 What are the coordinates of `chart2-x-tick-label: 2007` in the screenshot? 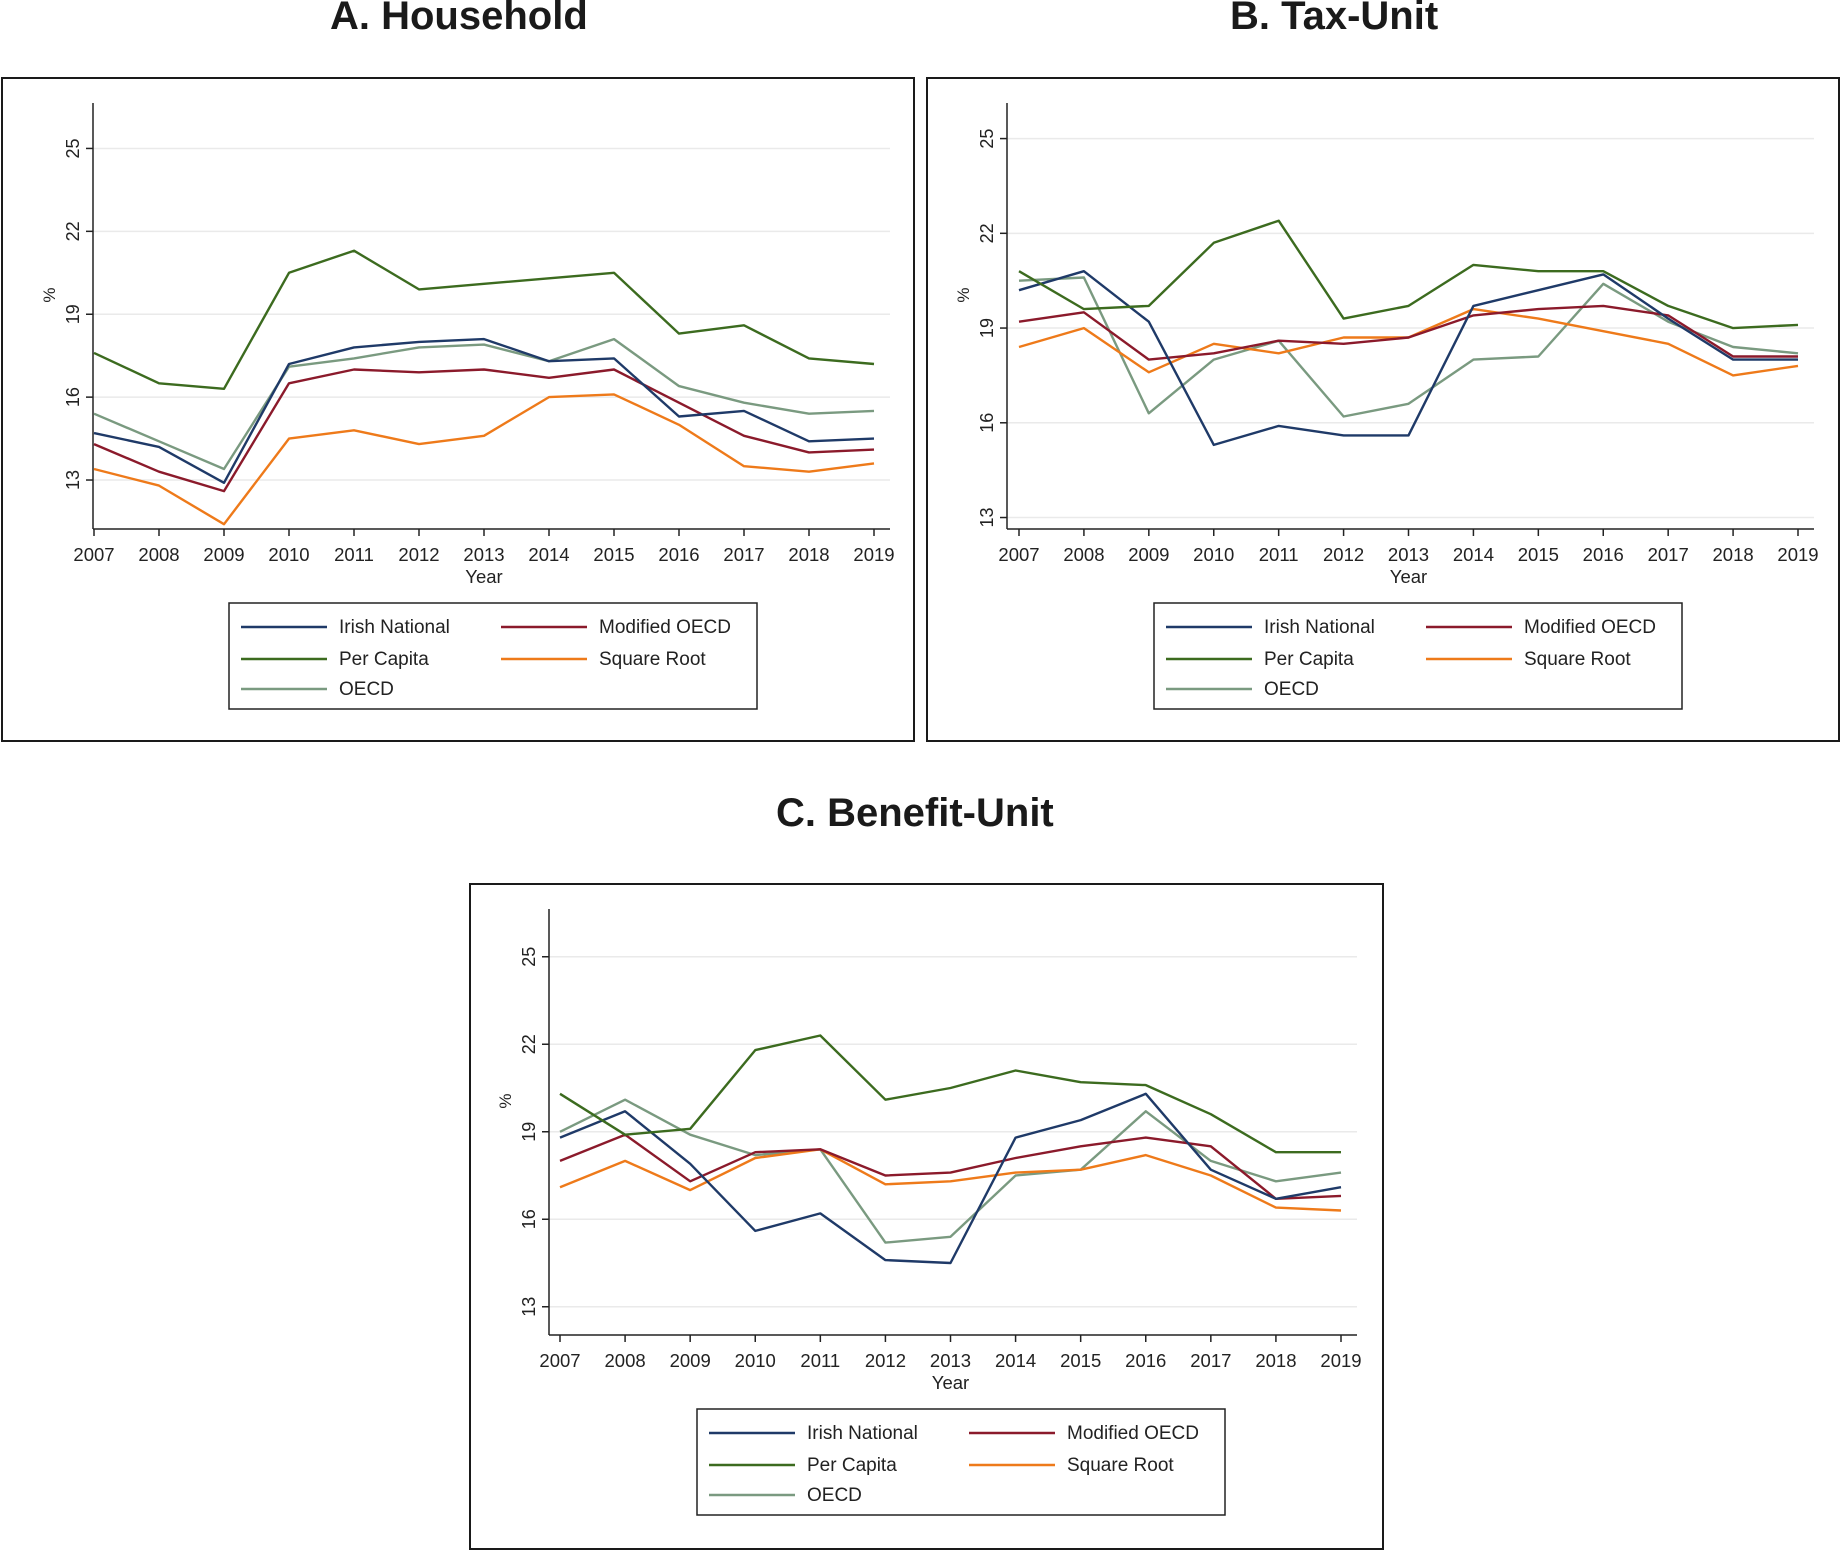 It's located at (559, 1360).